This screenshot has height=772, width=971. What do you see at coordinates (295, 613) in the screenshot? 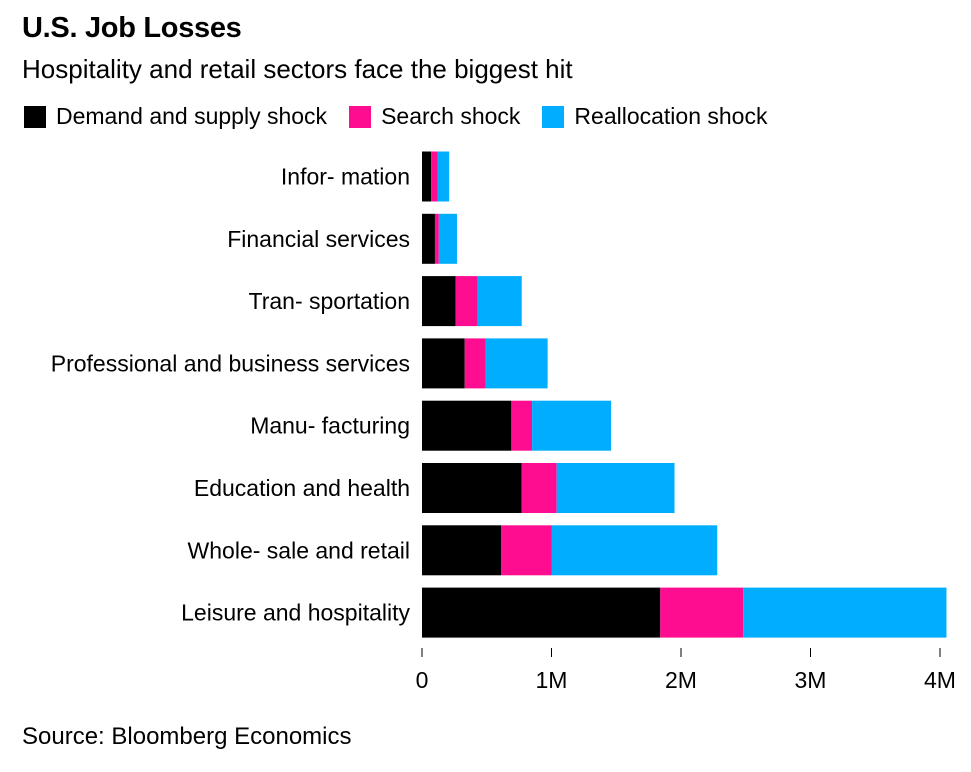
I see `category-label-leisure-and-hospitality: Leisure and hospitality` at bounding box center [295, 613].